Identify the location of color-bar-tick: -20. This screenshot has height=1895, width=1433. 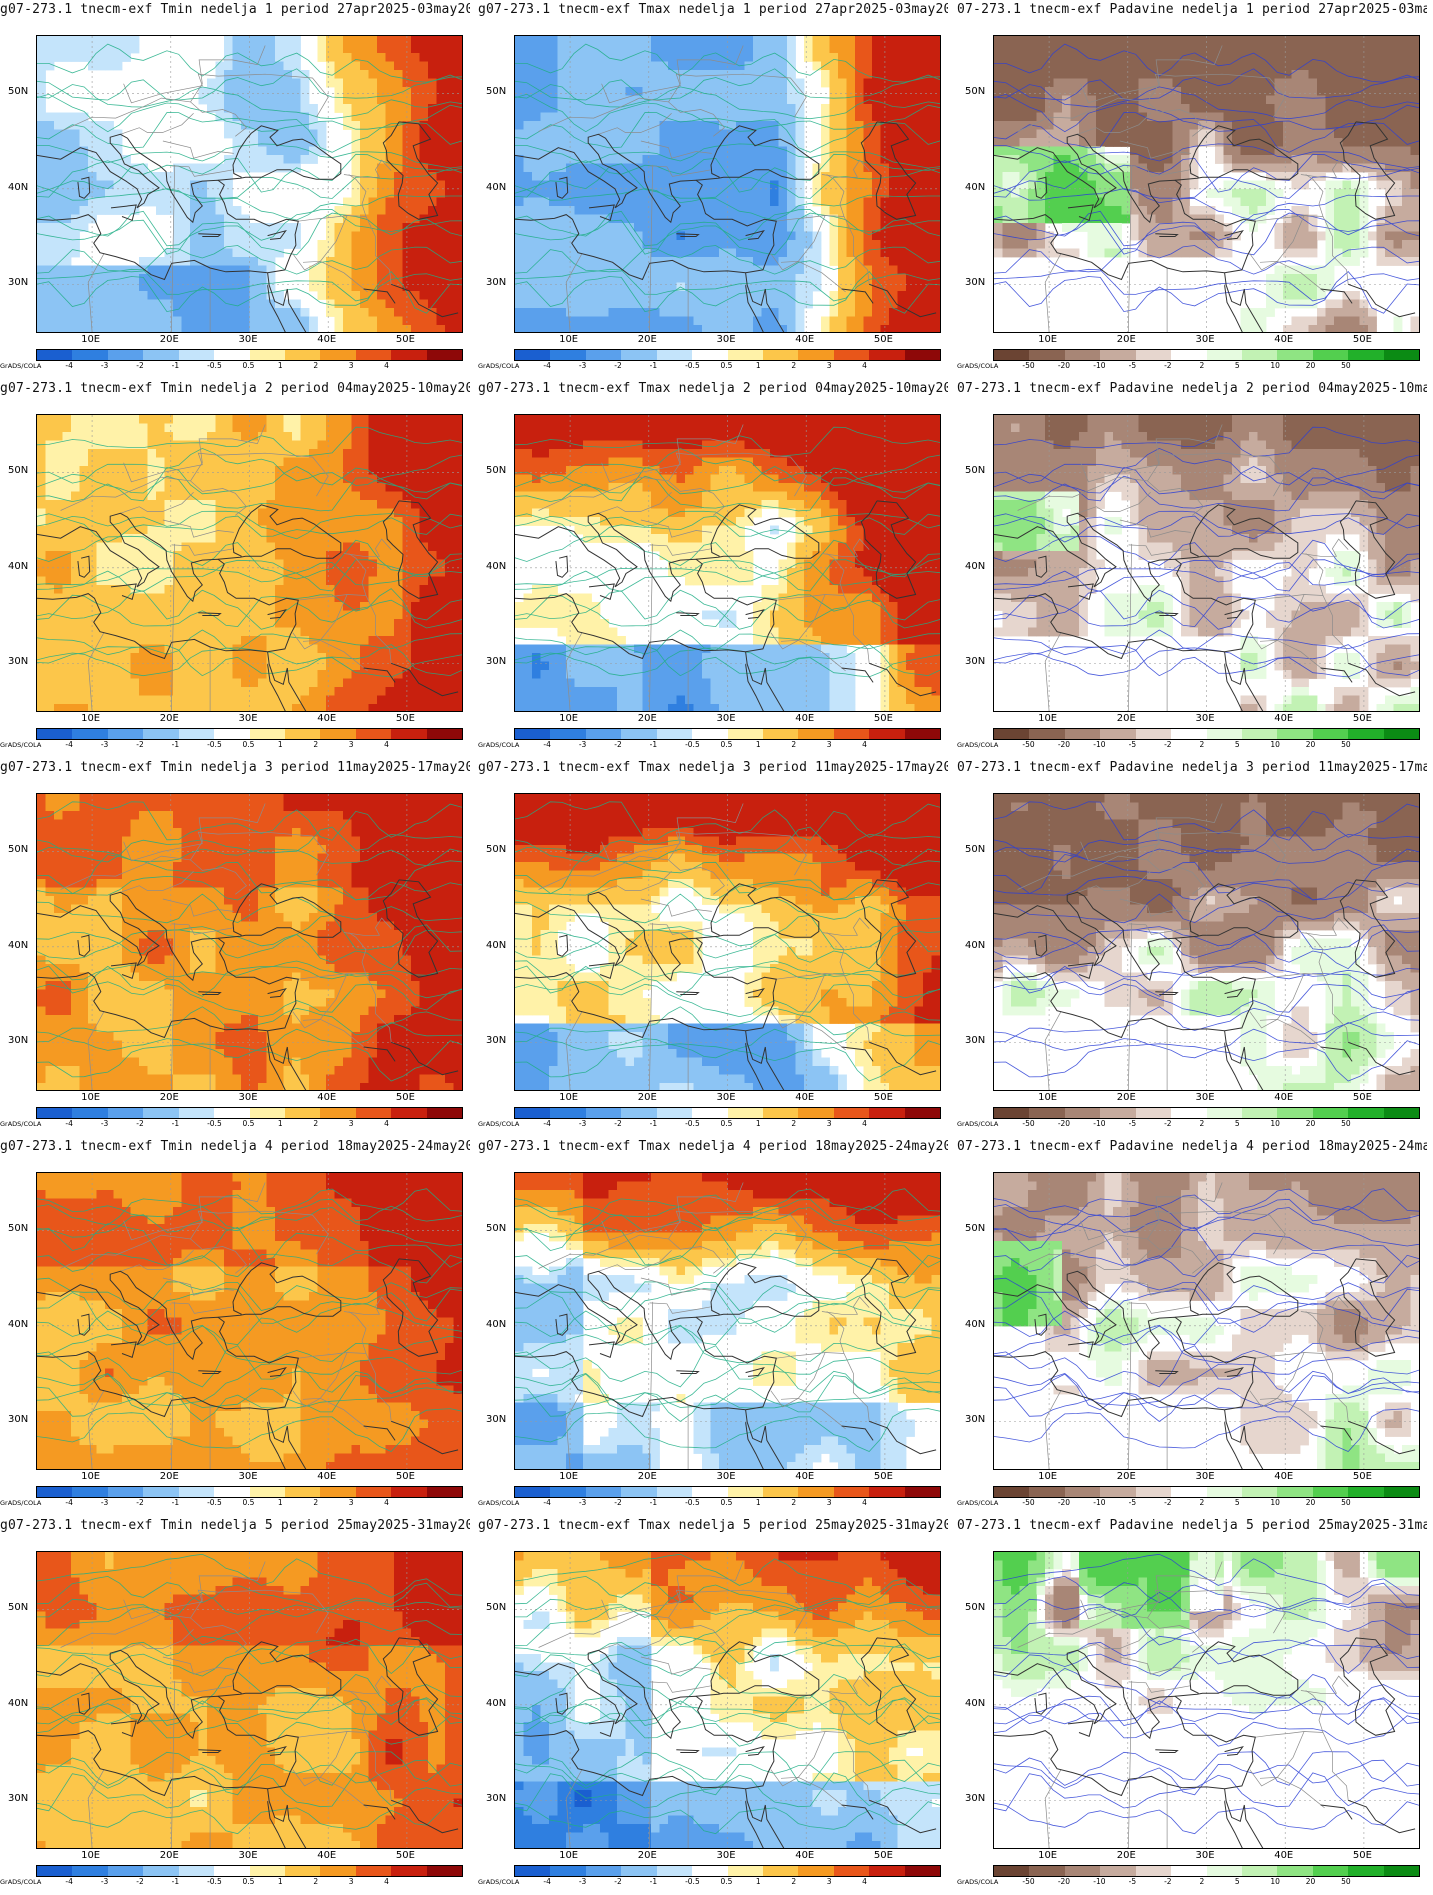
(1064, 1502).